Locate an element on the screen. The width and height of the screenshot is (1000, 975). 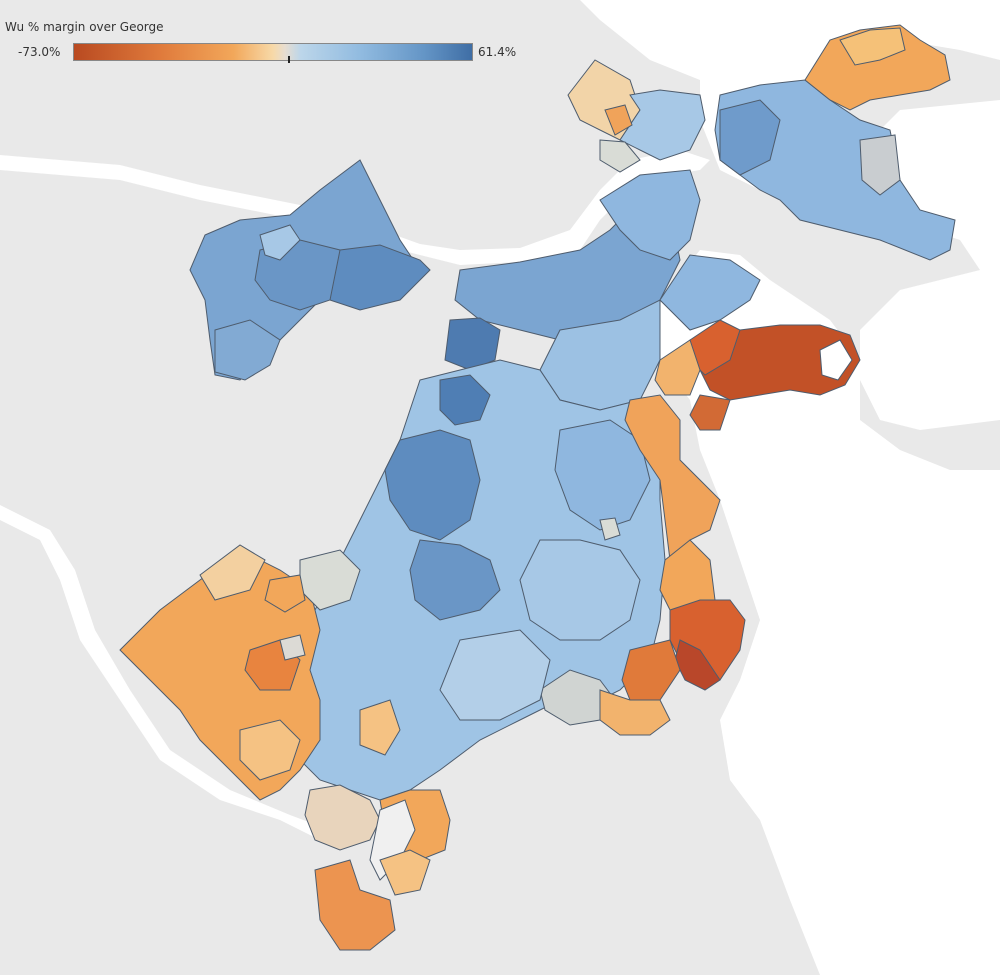
precinct-lower-mills is located at coordinates (635, 712).